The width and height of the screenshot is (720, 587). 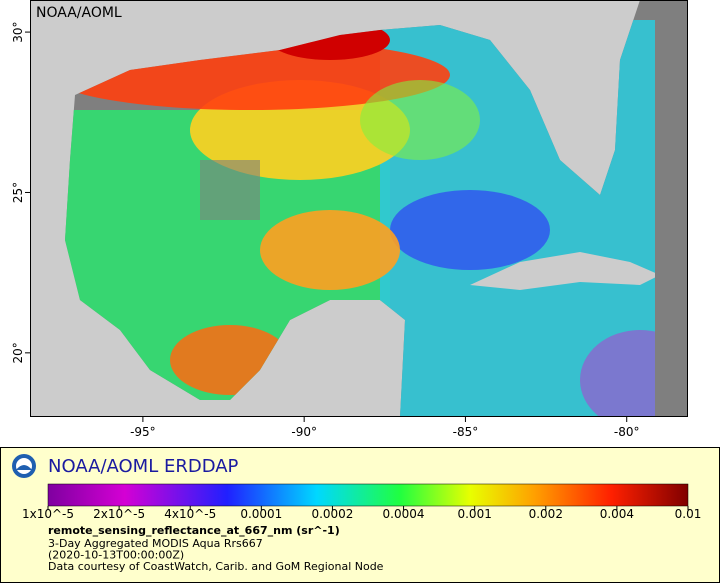 What do you see at coordinates (79, 13) in the screenshot?
I see `map-label: NOAA/AOML` at bounding box center [79, 13].